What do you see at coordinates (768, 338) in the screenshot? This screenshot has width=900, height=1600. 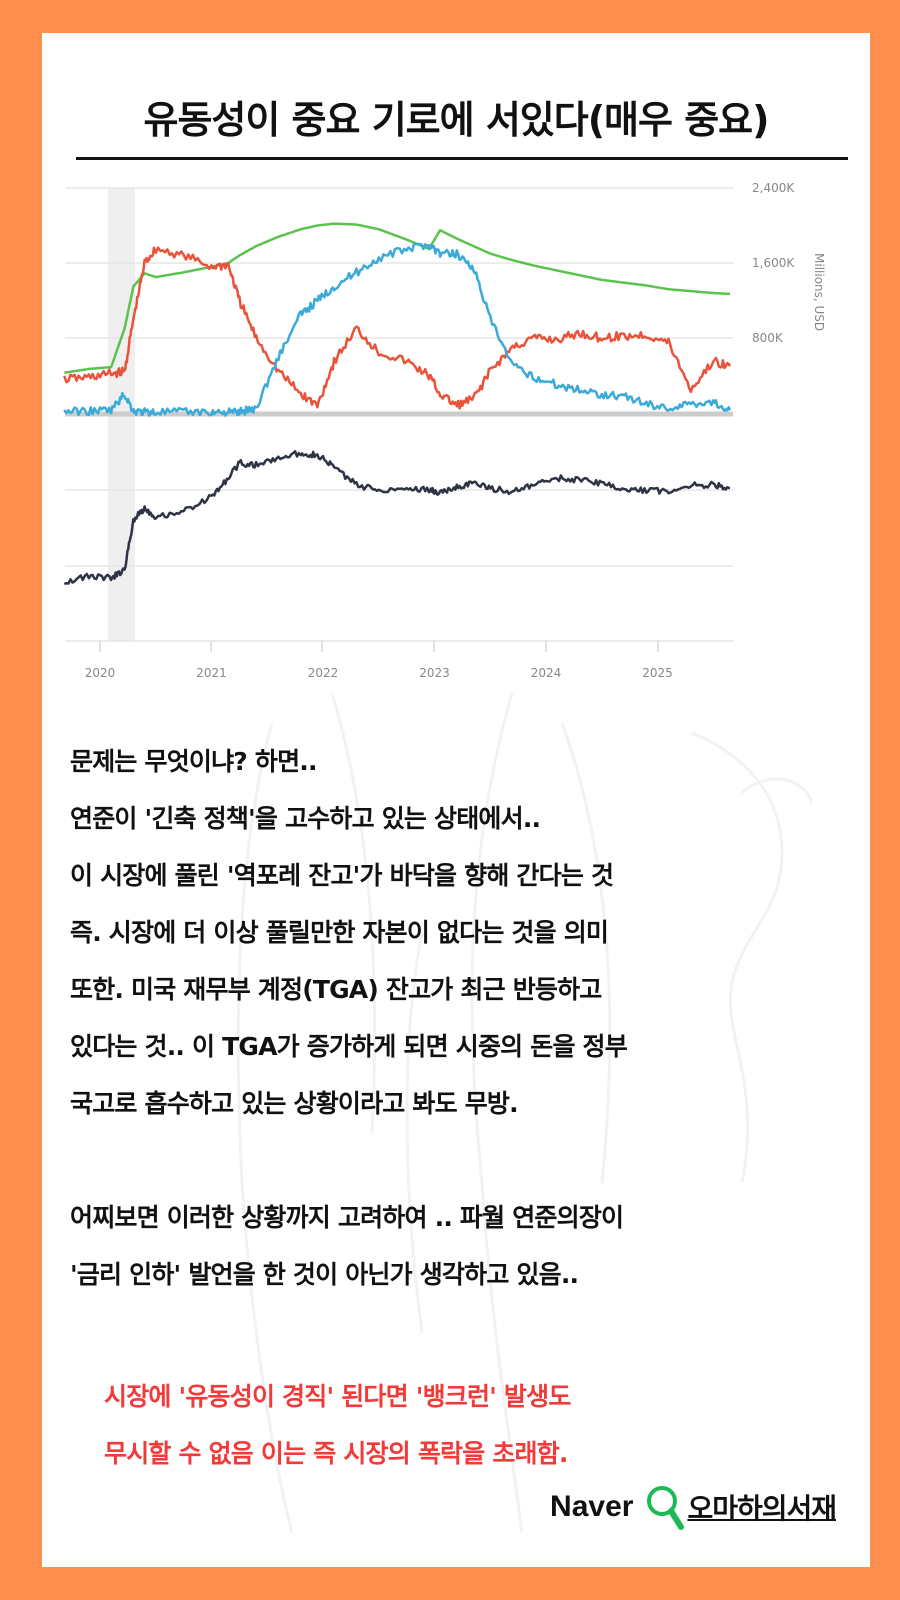 I see `y-tick-label: 800K` at bounding box center [768, 338].